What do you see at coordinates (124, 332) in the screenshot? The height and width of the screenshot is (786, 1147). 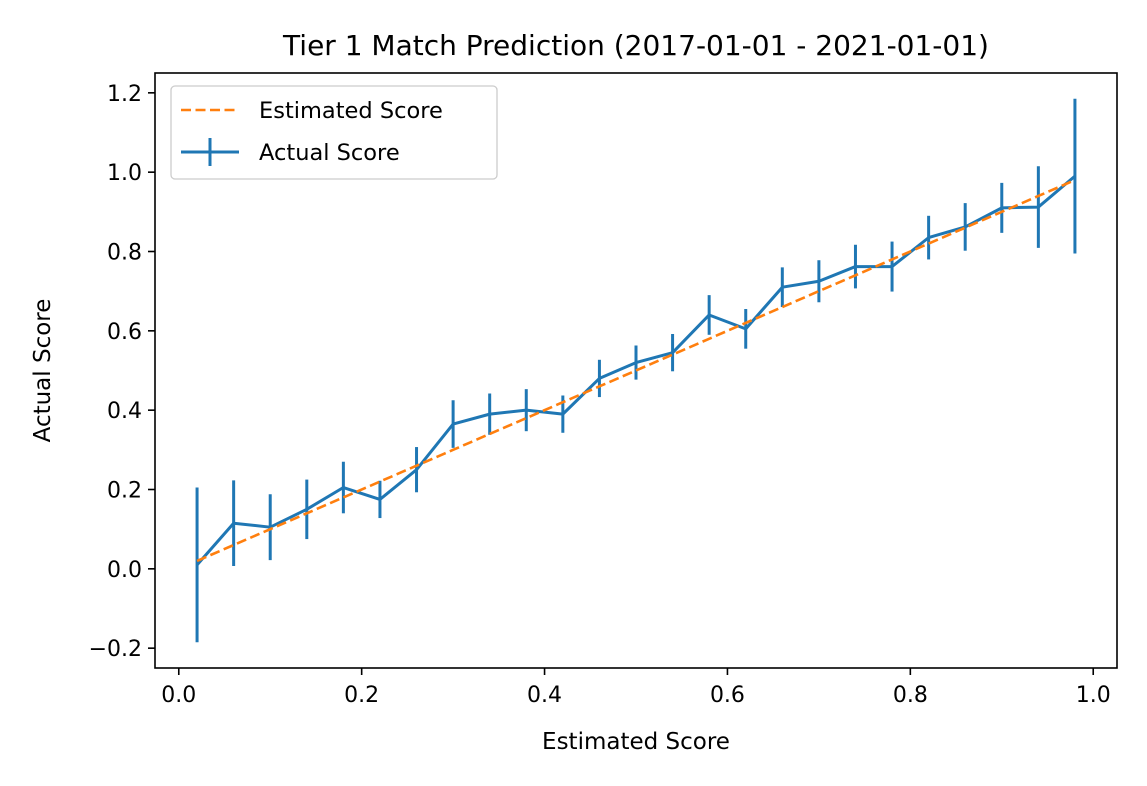 I see `y-tick-label: 0.6` at bounding box center [124, 332].